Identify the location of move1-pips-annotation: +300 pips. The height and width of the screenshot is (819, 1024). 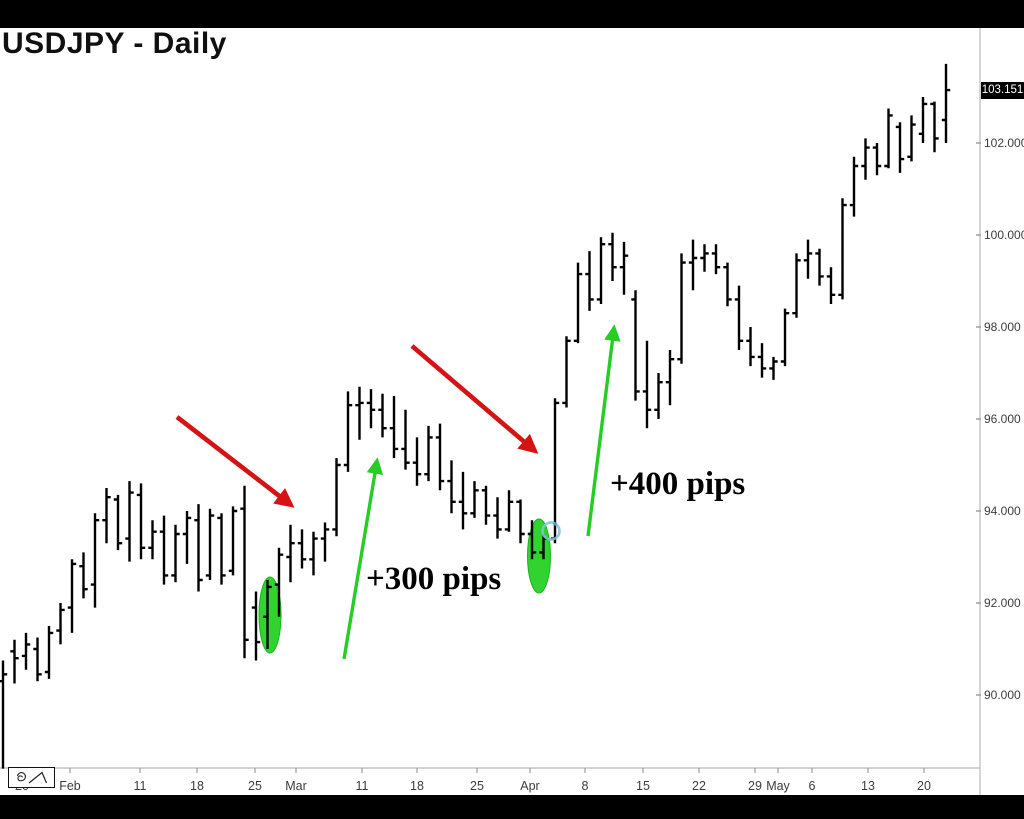
(434, 579).